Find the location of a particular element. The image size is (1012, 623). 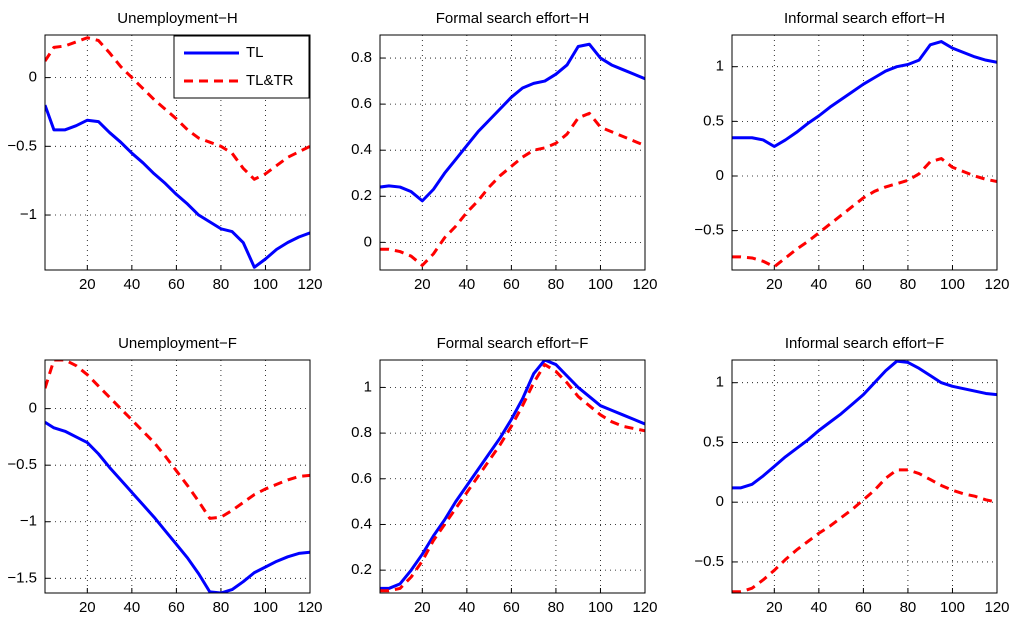

subplot-title: Unemployment−H is located at coordinates (177, 18).